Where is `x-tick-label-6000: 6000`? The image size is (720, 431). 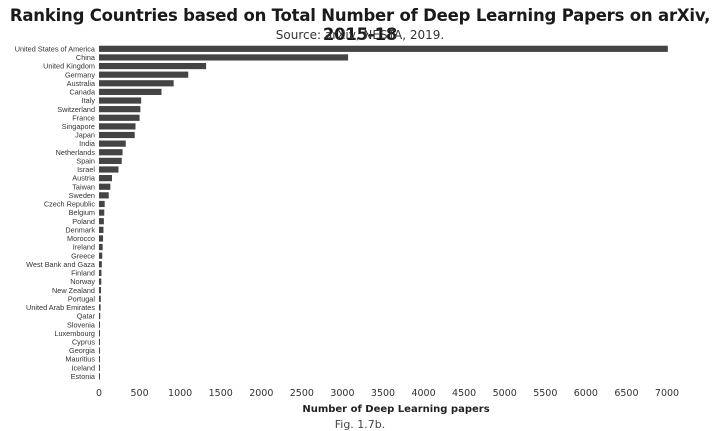
x-tick-label-6000: 6000 is located at coordinates (586, 393).